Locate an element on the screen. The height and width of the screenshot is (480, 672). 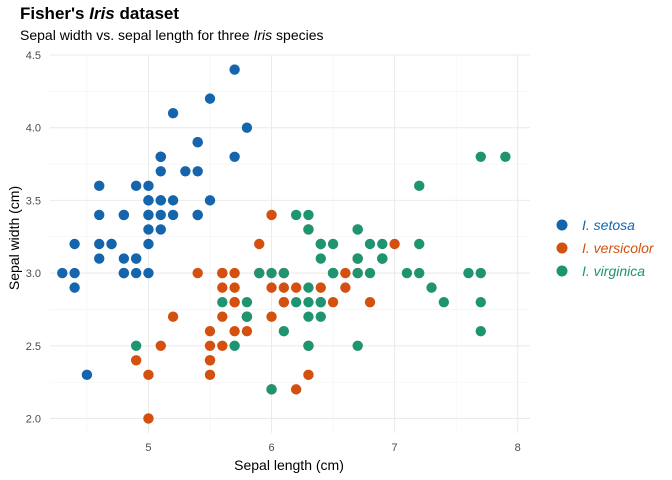
y-tick-label: 3.0 is located at coordinates (33, 274).